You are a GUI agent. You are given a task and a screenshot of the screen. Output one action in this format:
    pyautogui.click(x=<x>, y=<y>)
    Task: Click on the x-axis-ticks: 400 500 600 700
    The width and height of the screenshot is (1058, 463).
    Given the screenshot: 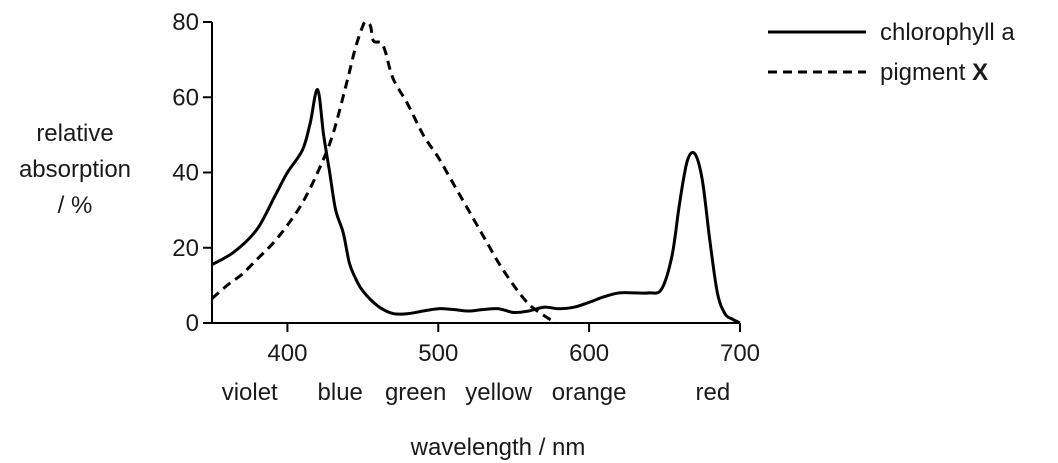 What is the action you would take?
    pyautogui.click(x=513, y=345)
    